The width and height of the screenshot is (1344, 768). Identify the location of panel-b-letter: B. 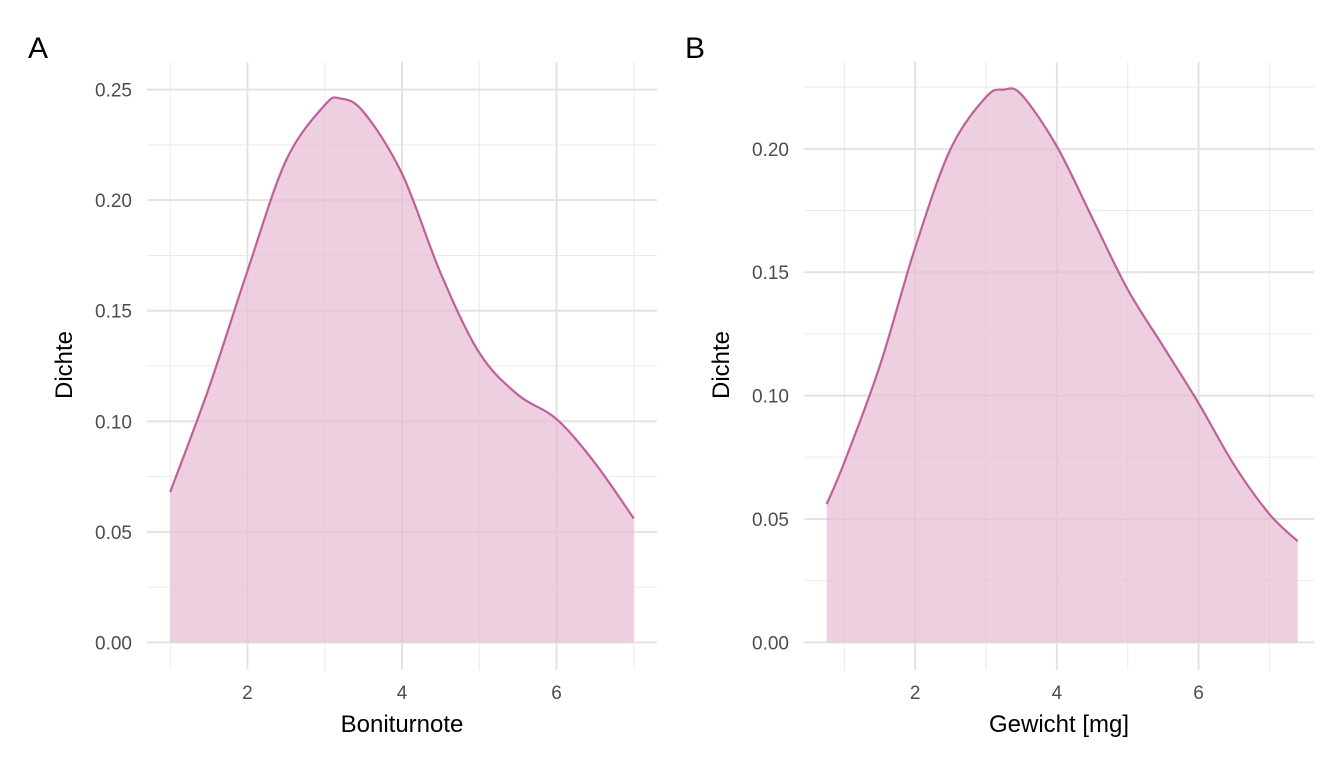
(695, 48).